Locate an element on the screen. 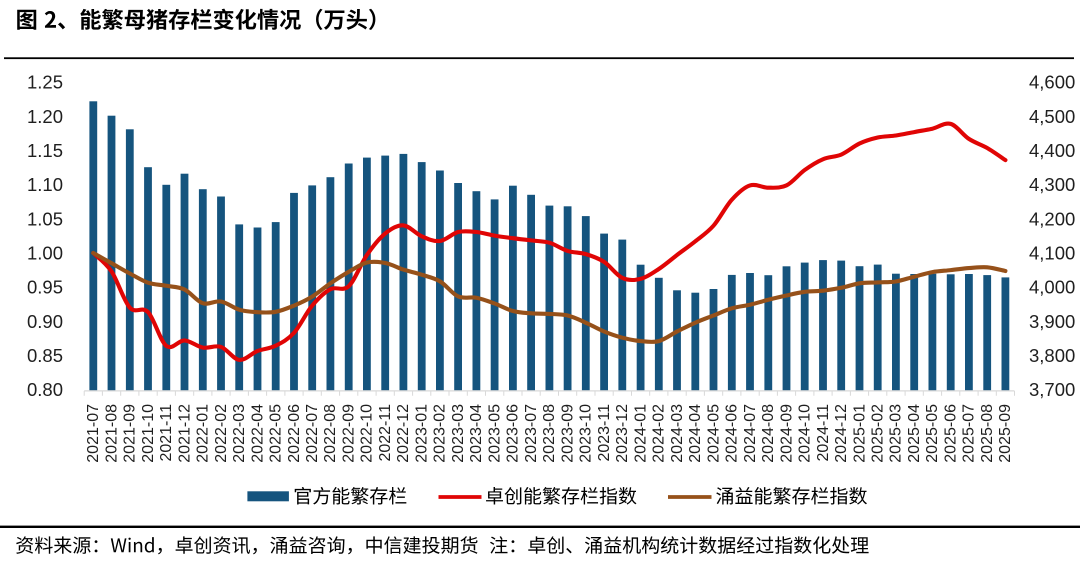  svg-text: 2021-09 is located at coordinates (130, 433).